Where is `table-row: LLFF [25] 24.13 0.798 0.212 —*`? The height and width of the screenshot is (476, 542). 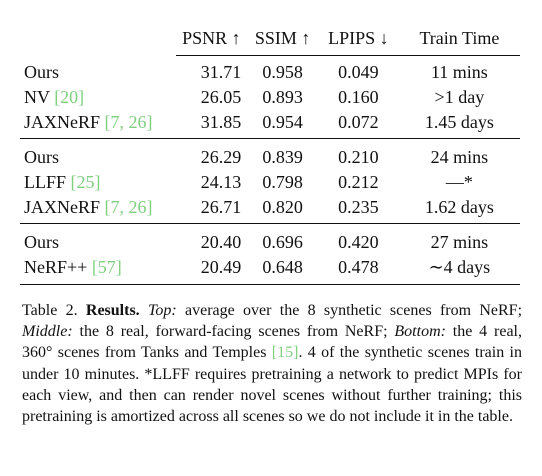 table-row: LLFF [25] 24.13 0.798 0.212 —* is located at coordinates (270, 182).